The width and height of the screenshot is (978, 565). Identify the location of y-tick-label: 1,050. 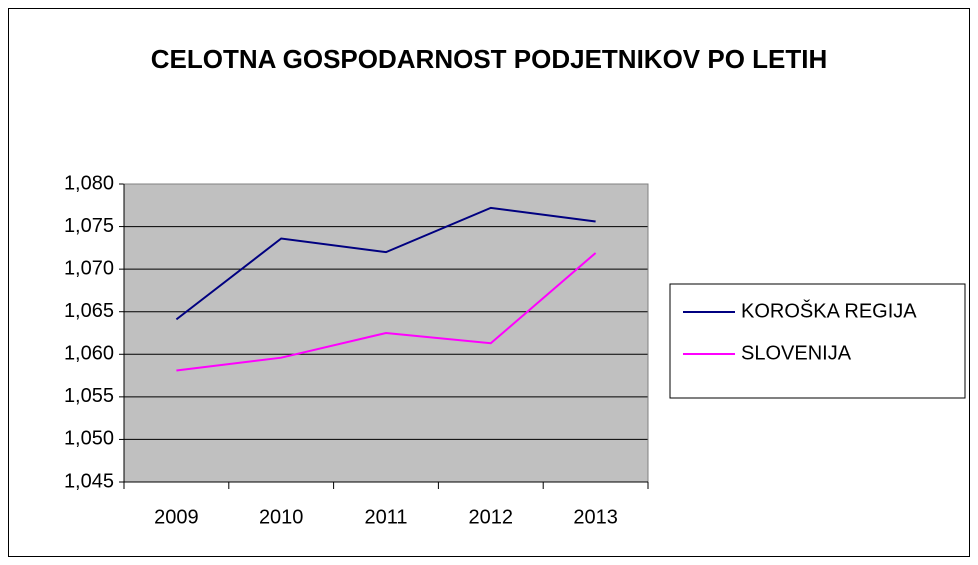
(89, 439).